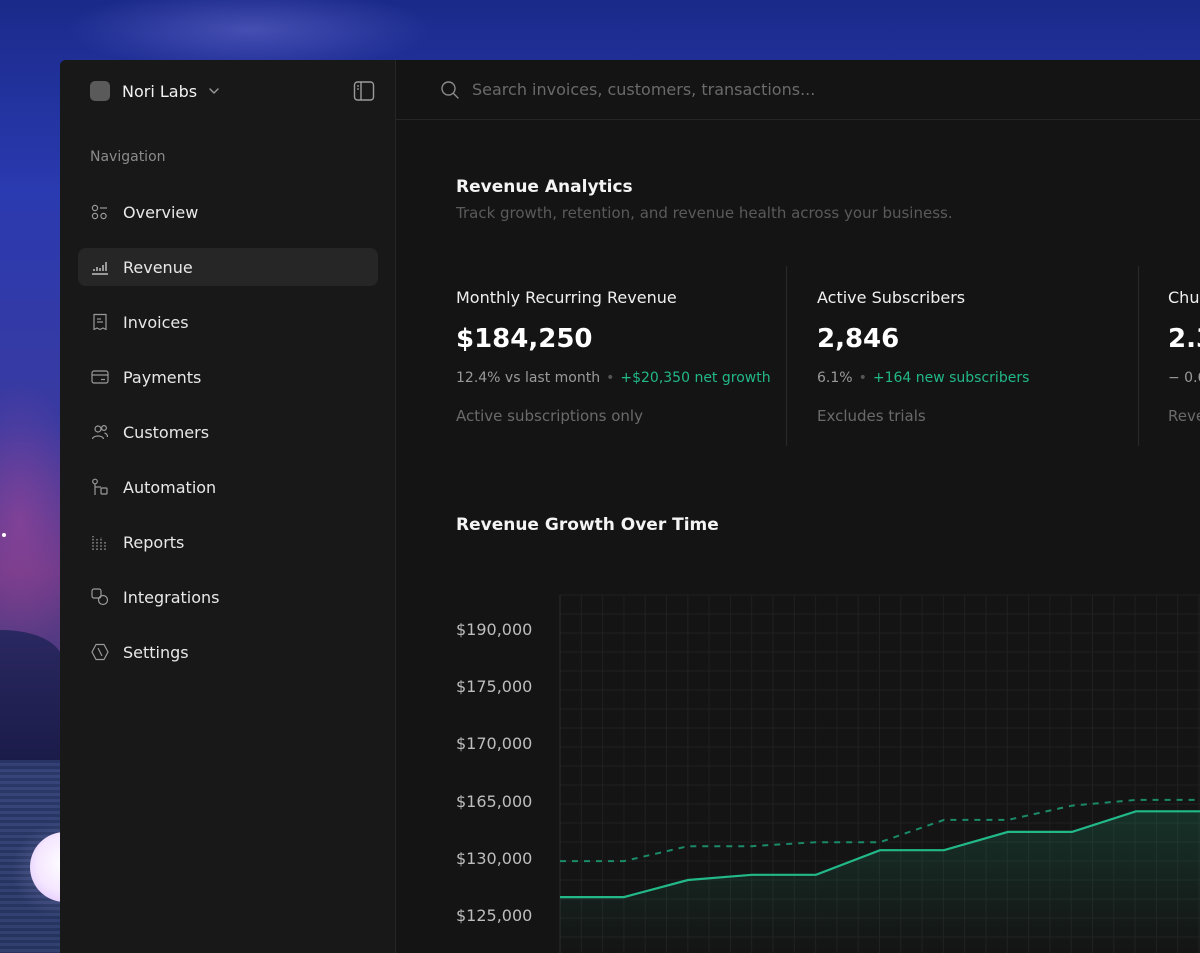 The width and height of the screenshot is (1200, 953). I want to click on page-title: Revenue Analytics, so click(544, 187).